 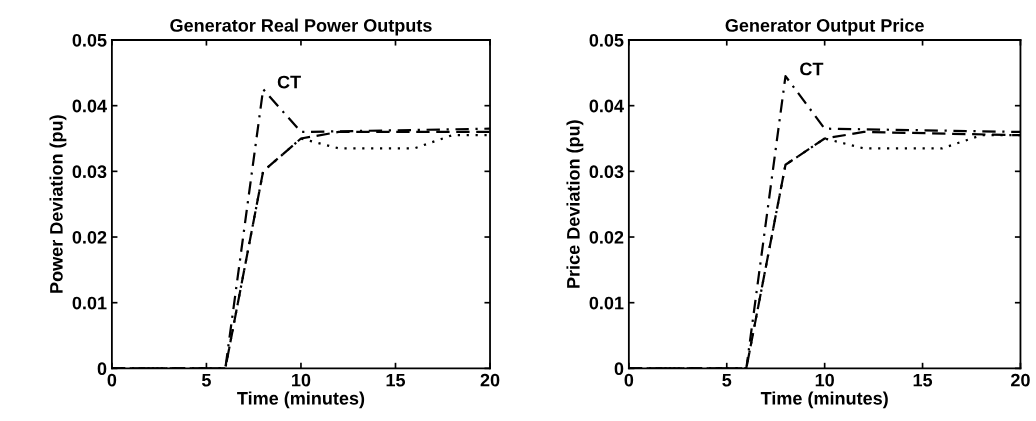 What do you see at coordinates (301, 27) in the screenshot?
I see `chart-title: Generator Real Power Outputs` at bounding box center [301, 27].